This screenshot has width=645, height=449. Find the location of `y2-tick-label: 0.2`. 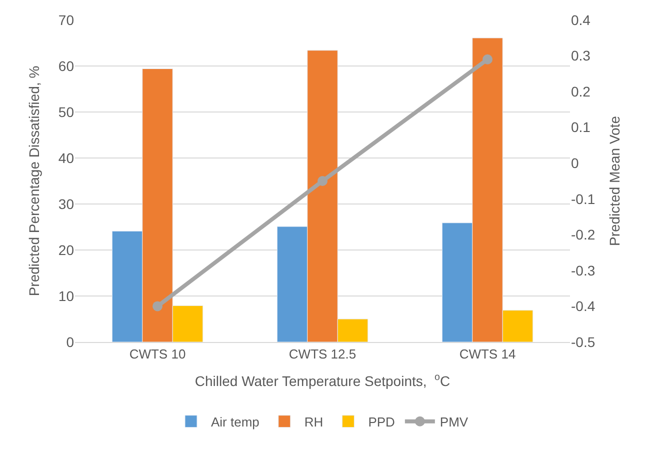

y2-tick-label: 0.2 is located at coordinates (581, 91).